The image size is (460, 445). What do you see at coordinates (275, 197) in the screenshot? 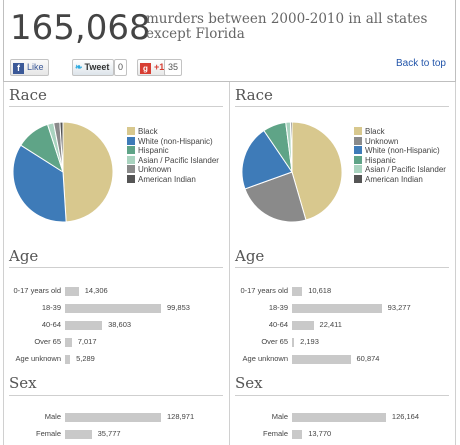
I see `pie-slice-unknown` at bounding box center [275, 197].